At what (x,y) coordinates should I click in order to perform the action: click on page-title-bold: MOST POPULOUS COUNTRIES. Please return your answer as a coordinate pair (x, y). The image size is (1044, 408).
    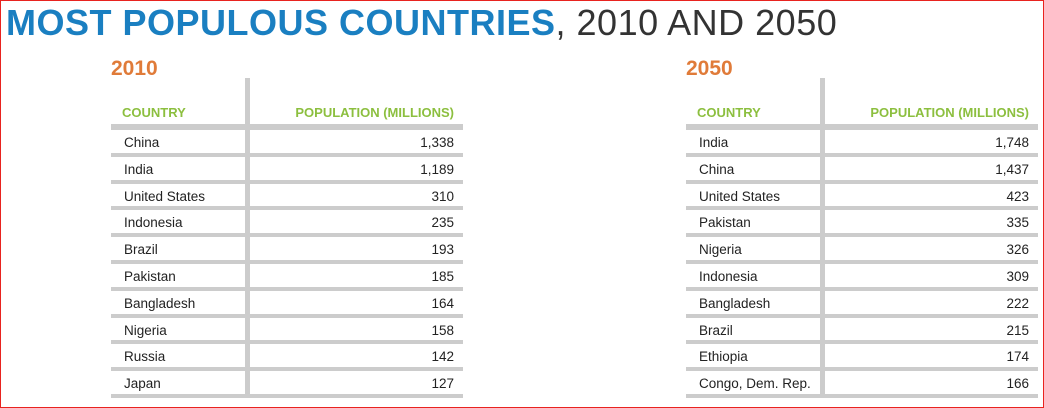
    Looking at the image, I should click on (281, 22).